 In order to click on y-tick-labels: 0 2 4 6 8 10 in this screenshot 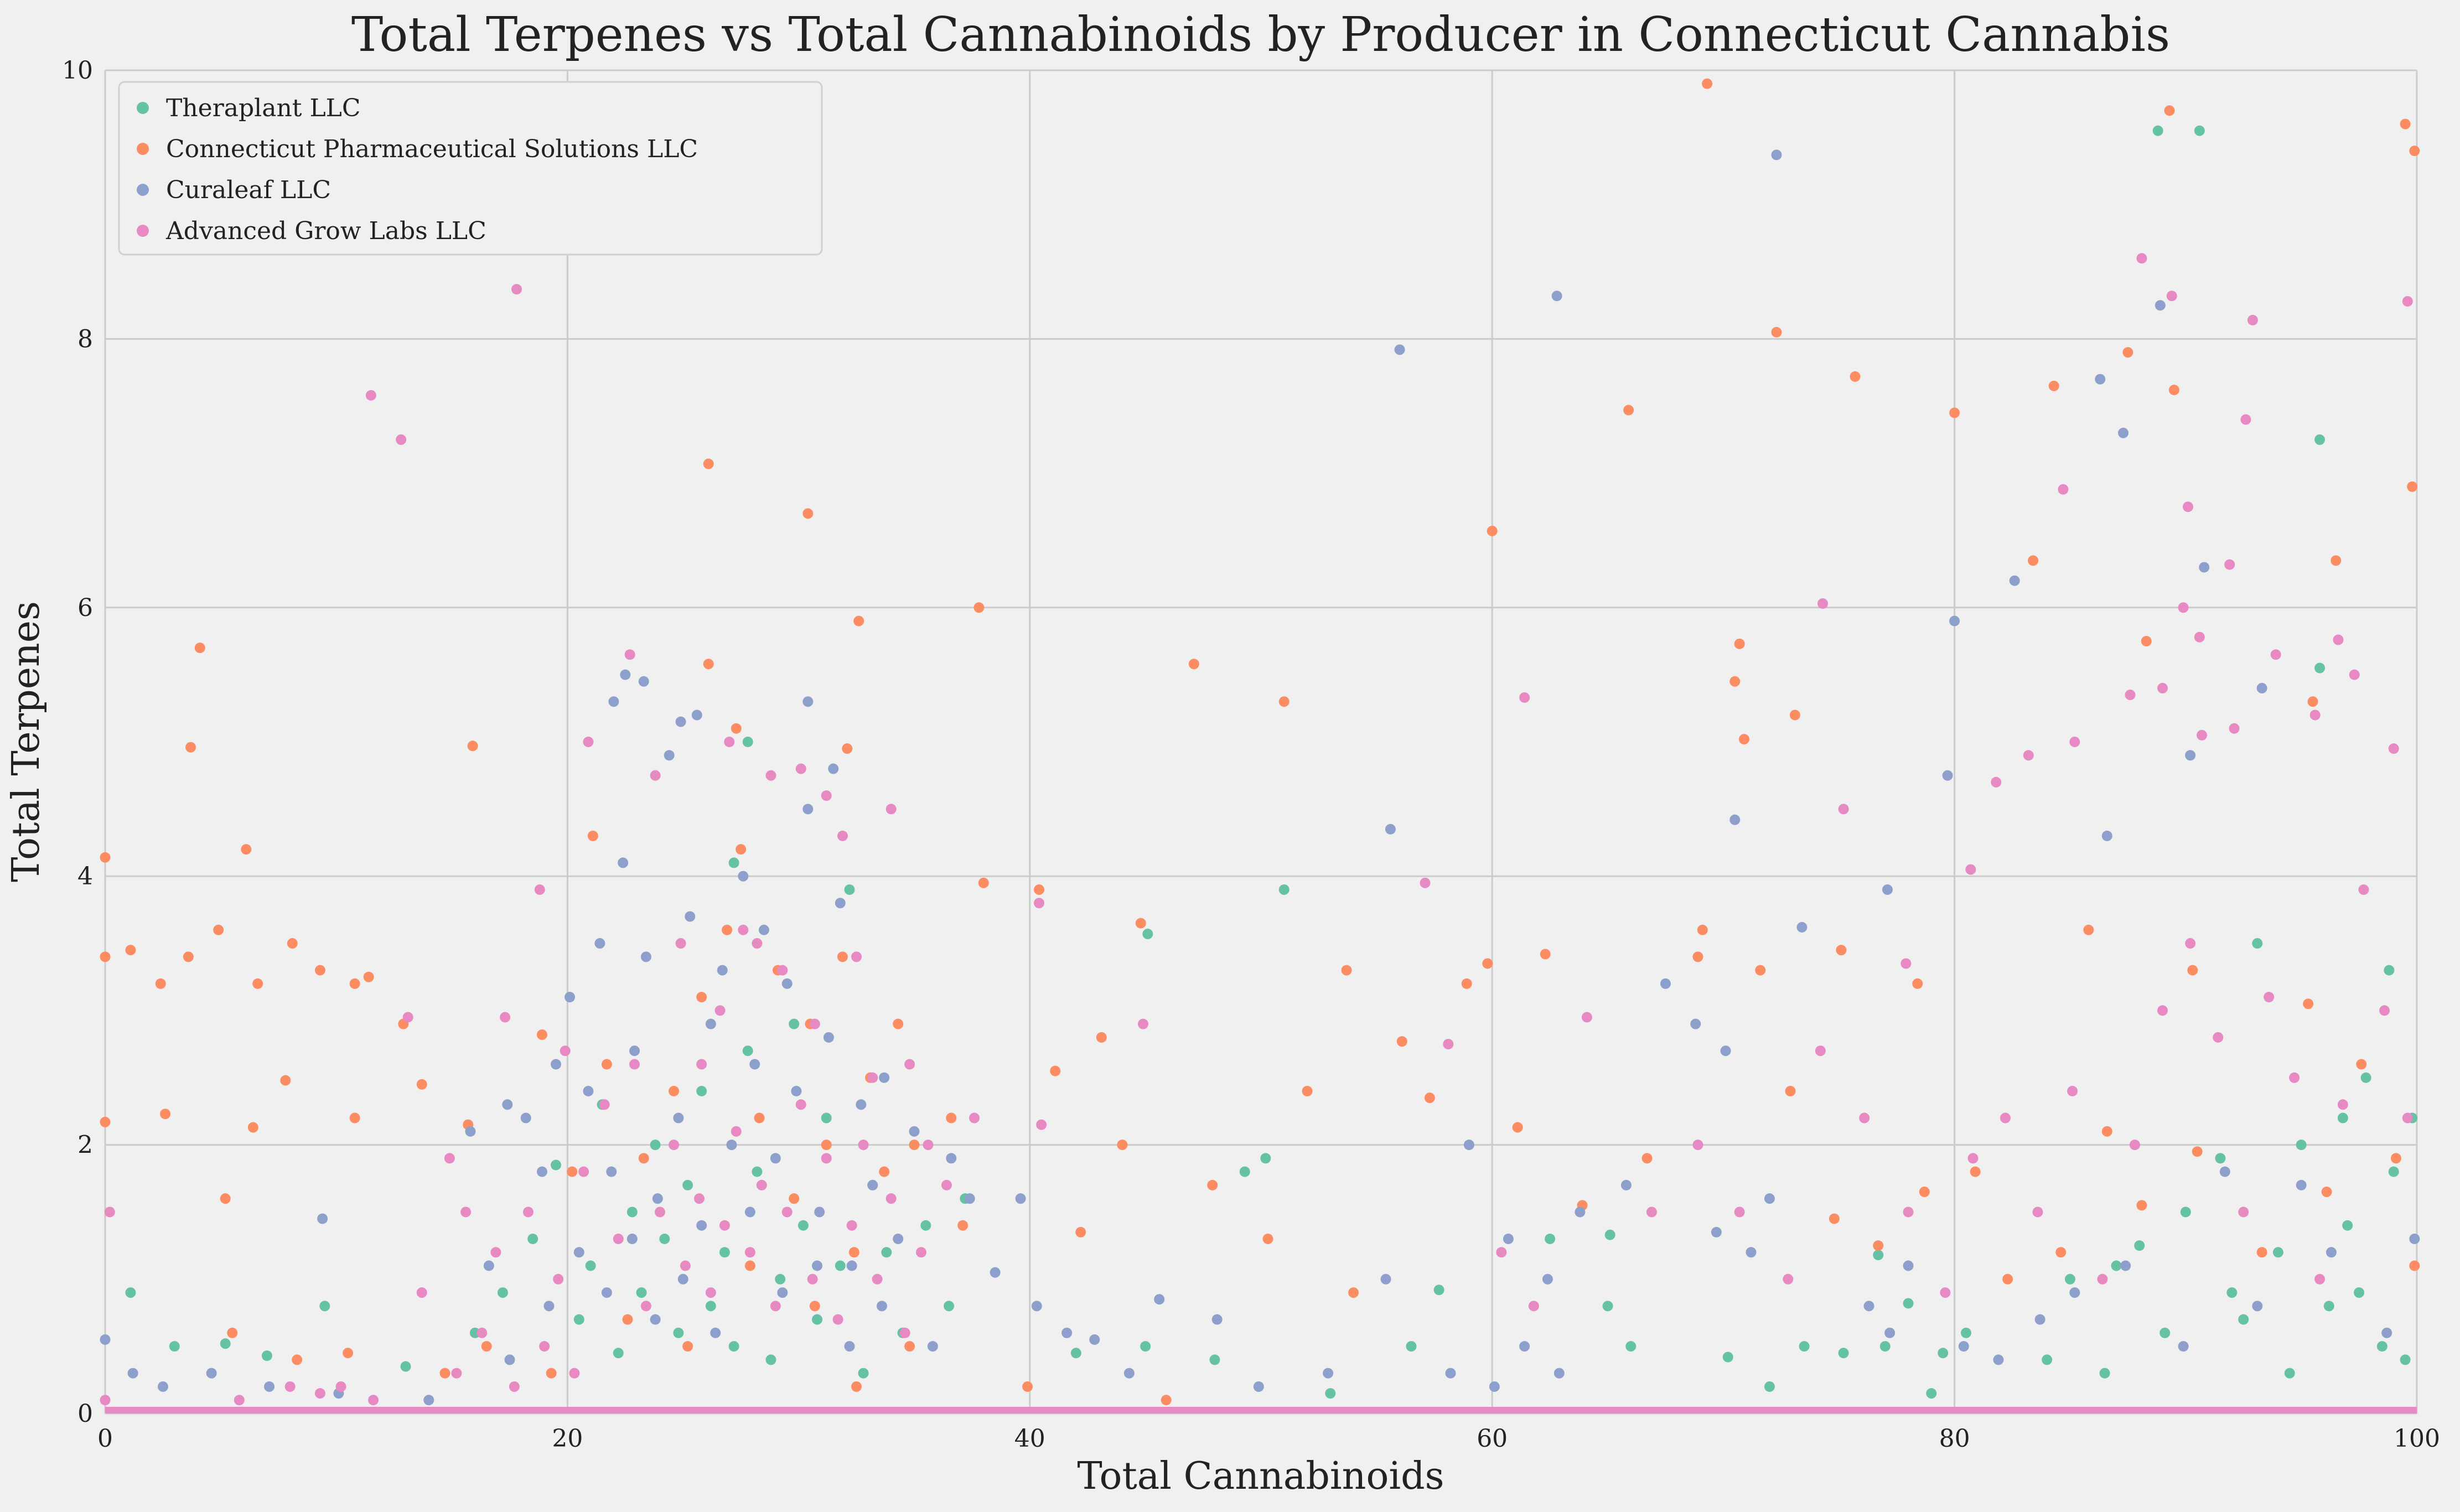, I will do `click(77, 742)`.